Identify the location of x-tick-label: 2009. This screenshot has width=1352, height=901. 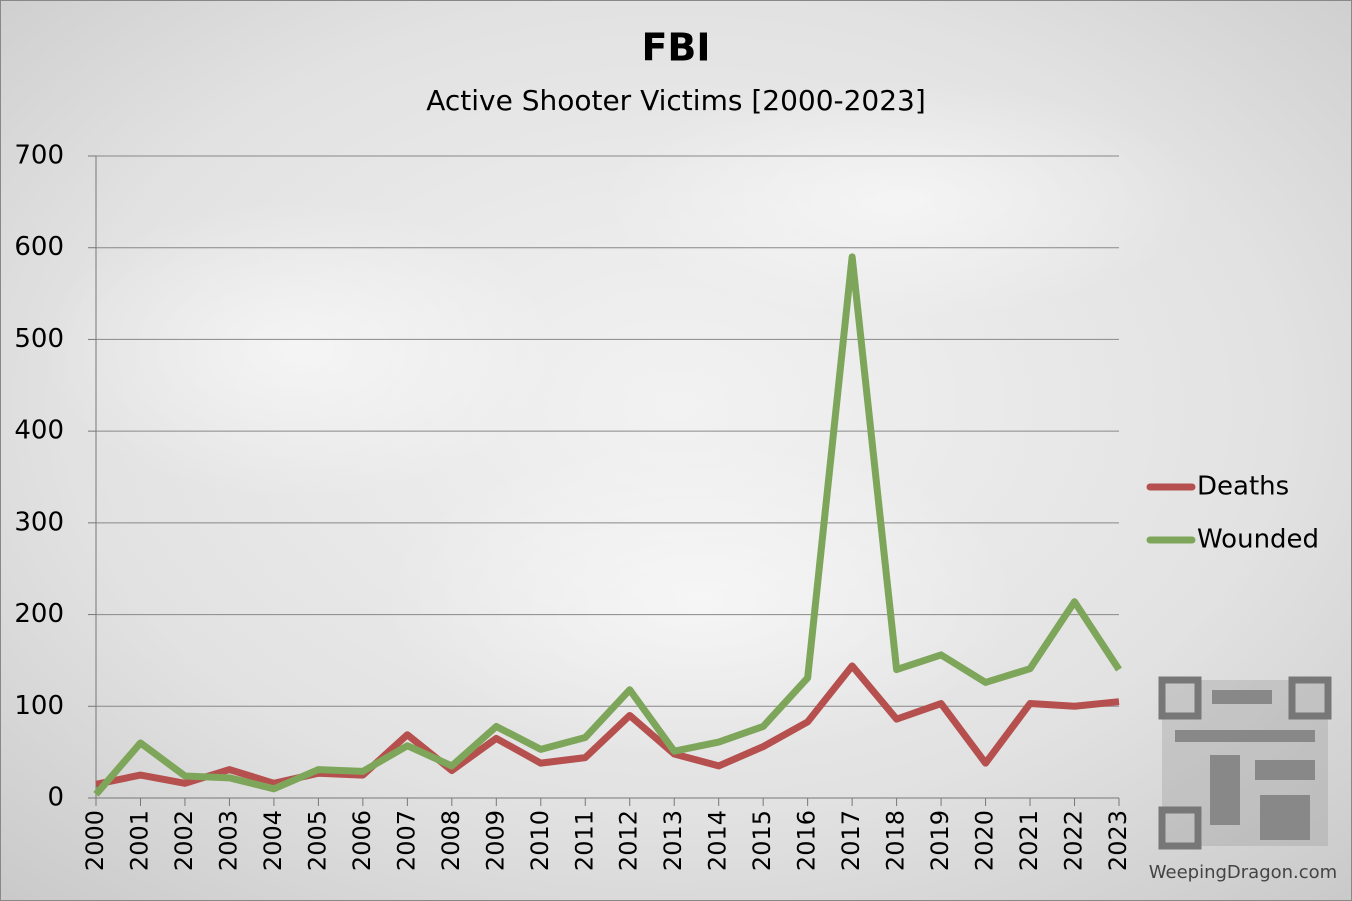
(495, 840).